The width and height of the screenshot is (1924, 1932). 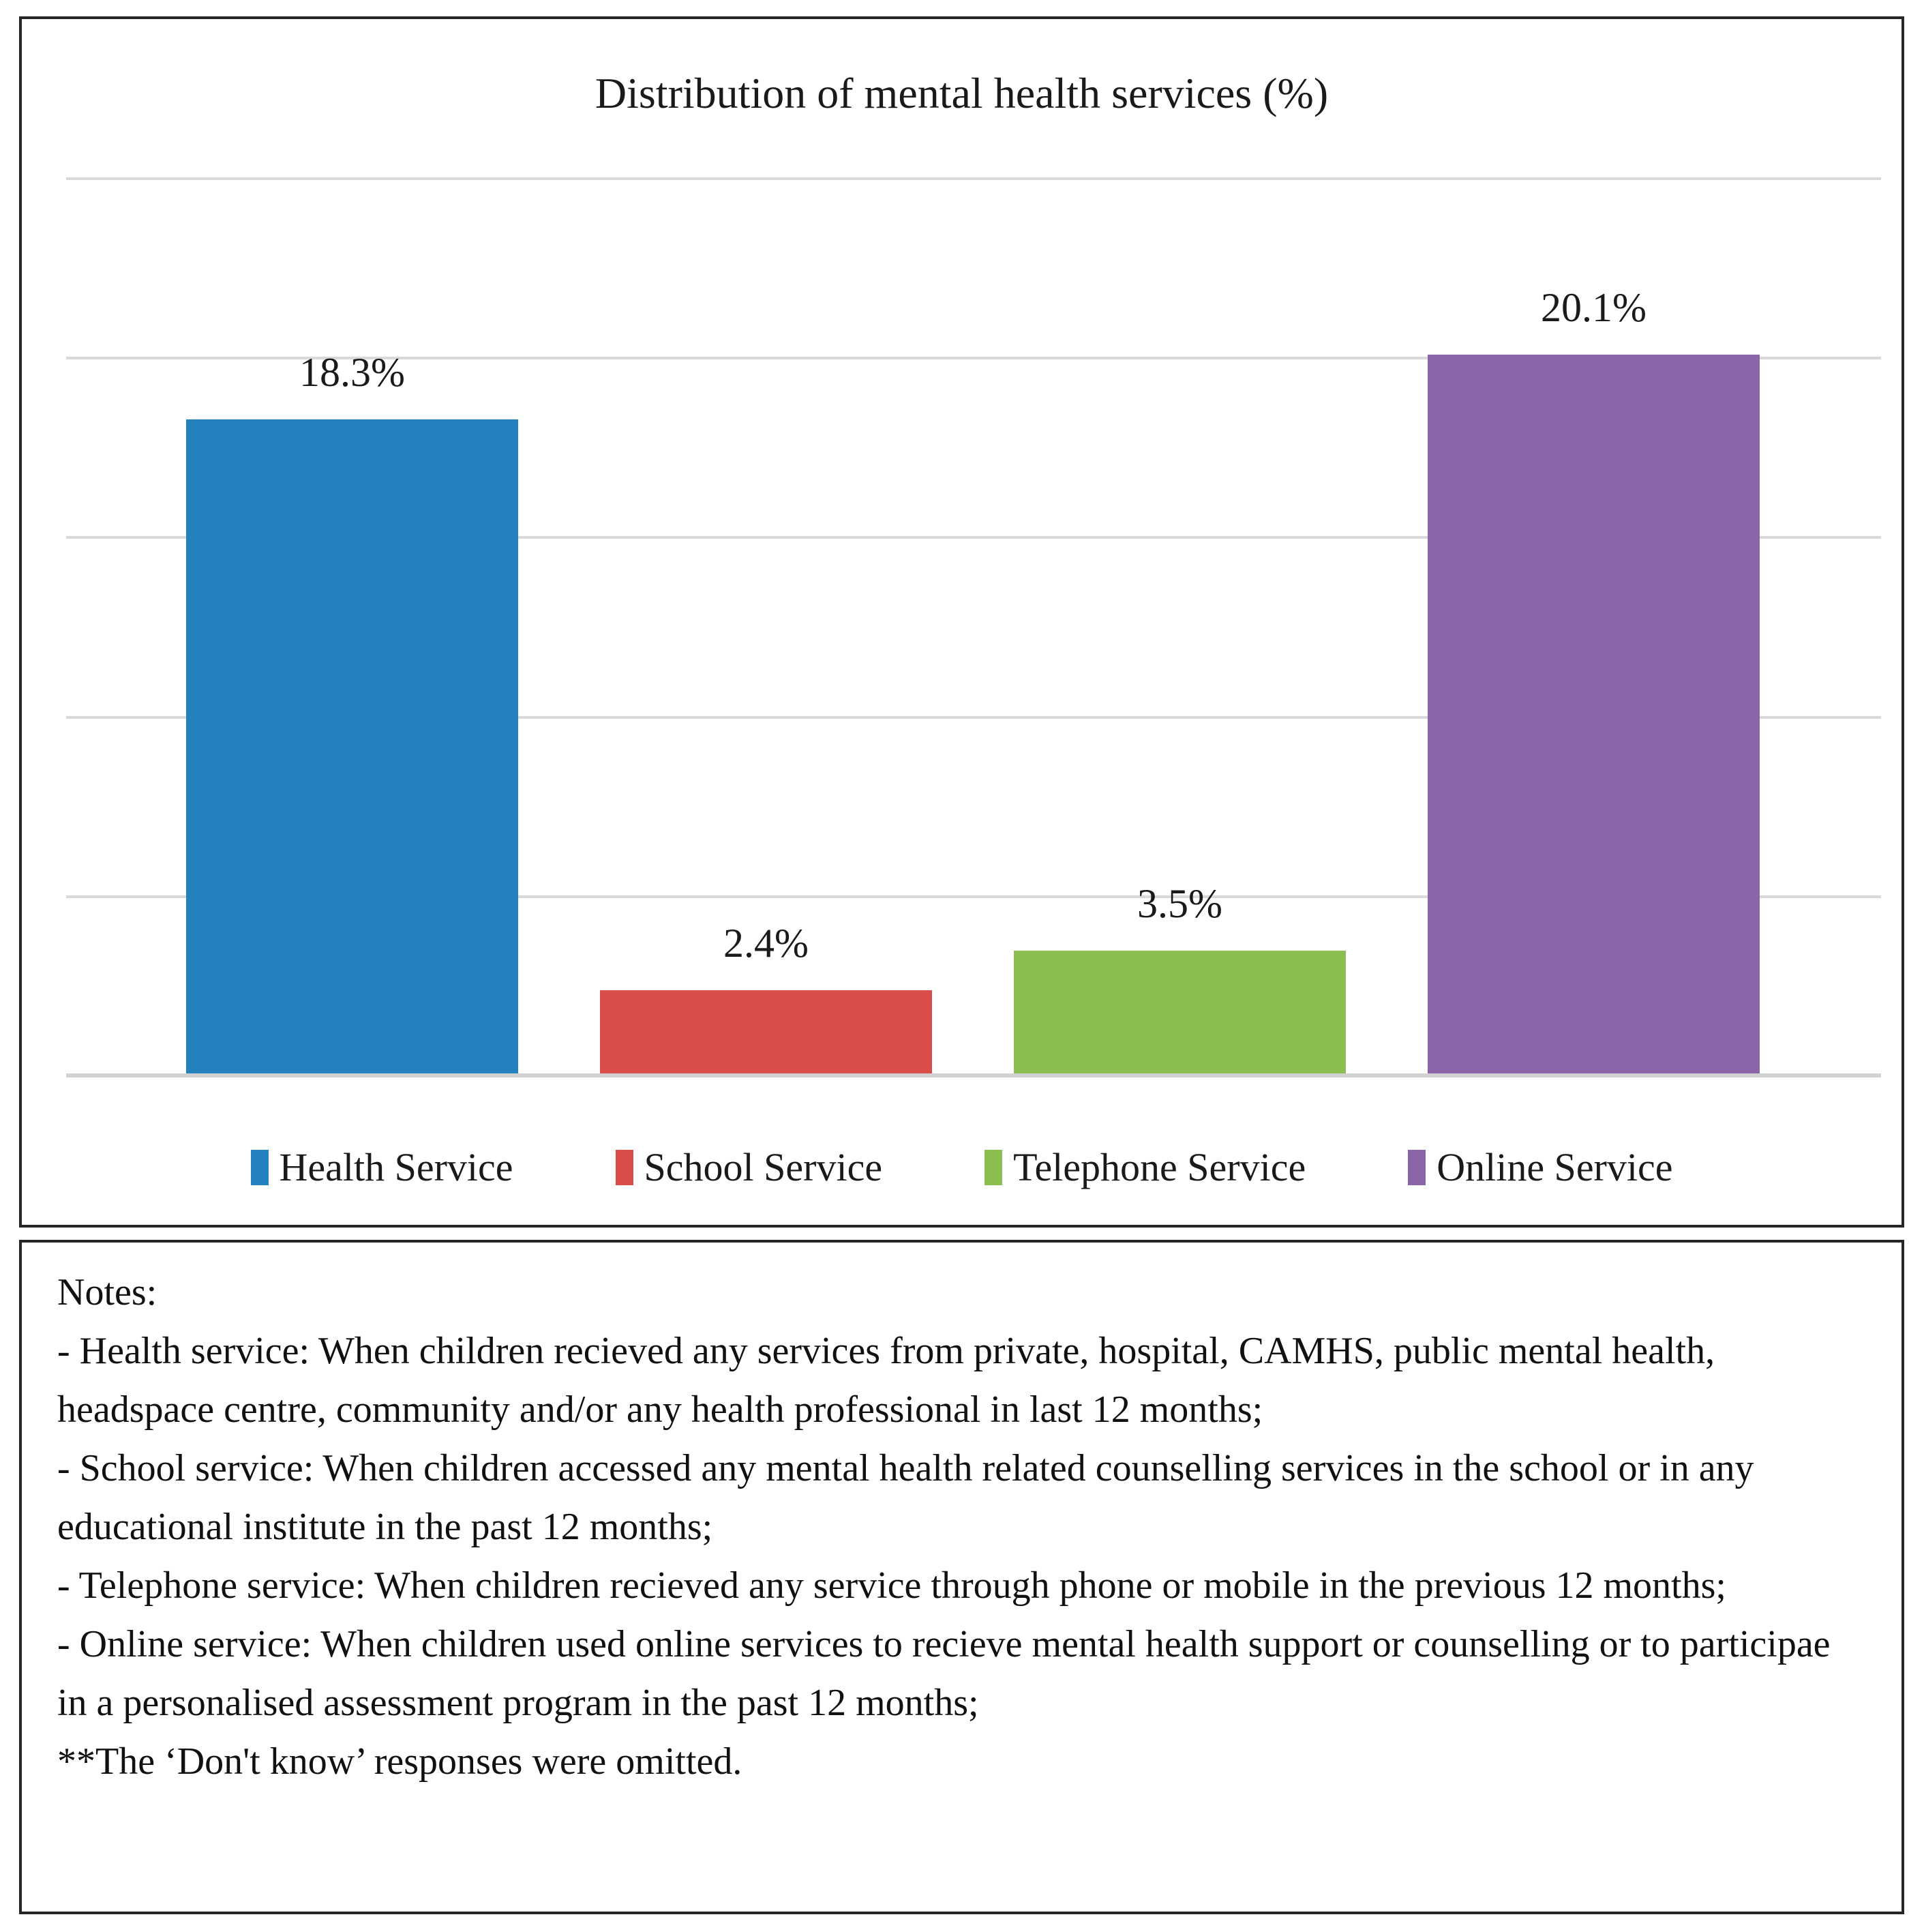 I want to click on legend-label: Health Service, so click(x=396, y=1167).